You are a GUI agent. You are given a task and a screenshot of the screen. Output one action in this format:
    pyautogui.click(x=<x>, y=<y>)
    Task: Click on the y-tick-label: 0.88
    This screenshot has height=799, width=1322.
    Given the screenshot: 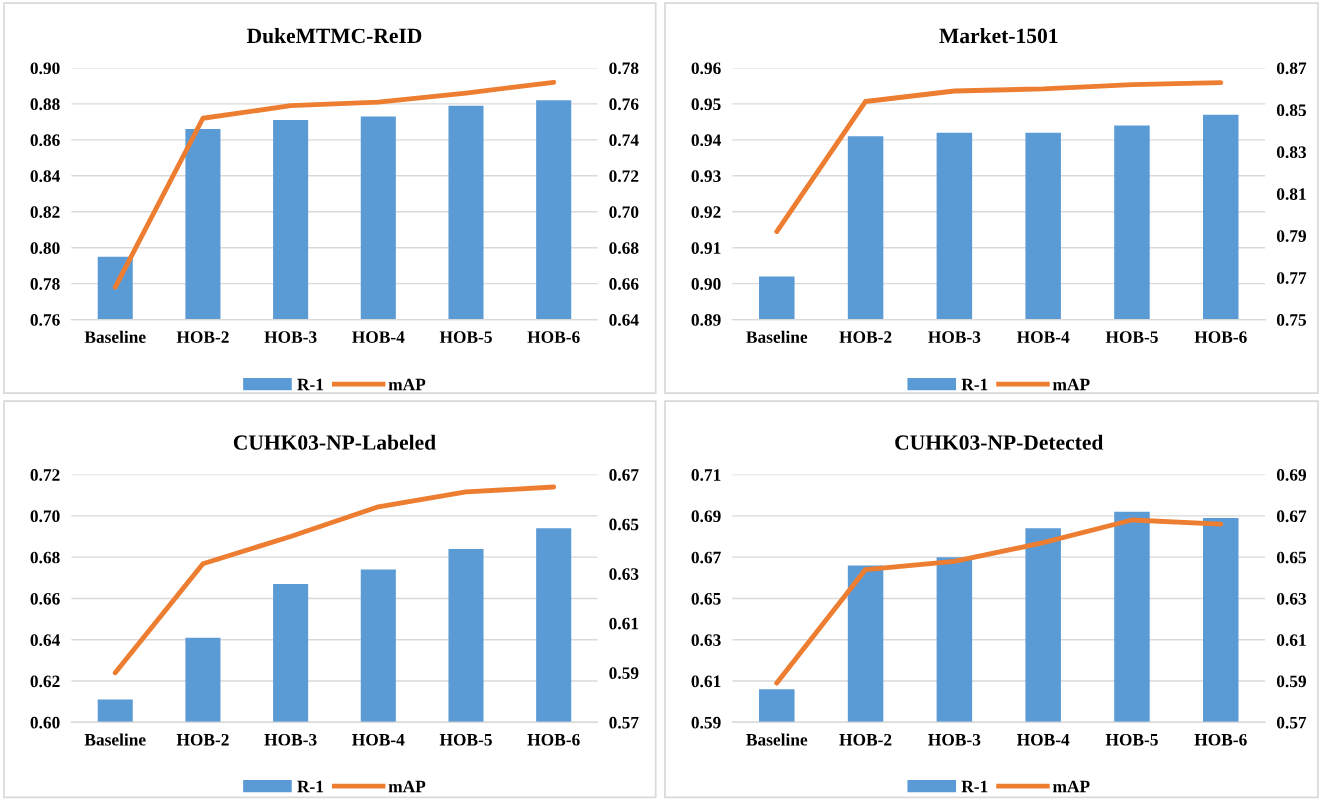 What is the action you would take?
    pyautogui.click(x=45, y=104)
    